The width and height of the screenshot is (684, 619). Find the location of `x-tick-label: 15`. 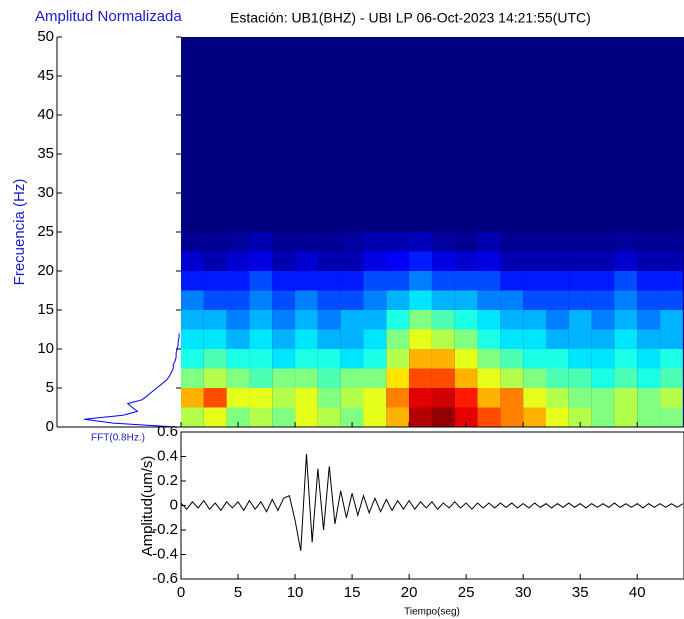

x-tick-label: 15 is located at coordinates (352, 592).